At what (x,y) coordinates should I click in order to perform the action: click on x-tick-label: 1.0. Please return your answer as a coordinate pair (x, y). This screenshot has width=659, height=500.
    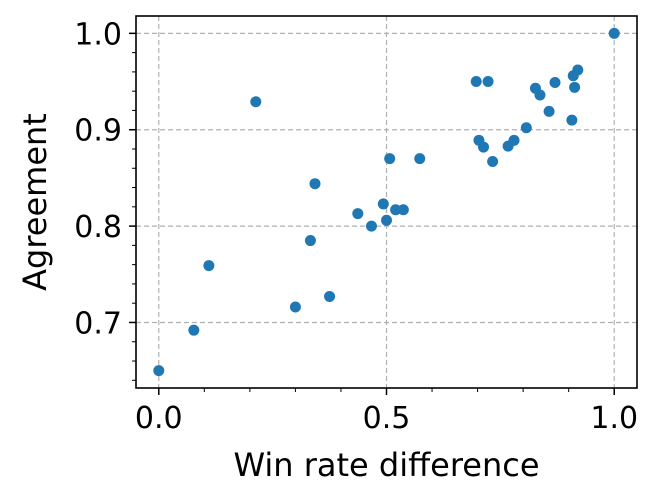
    Looking at the image, I should click on (614, 418).